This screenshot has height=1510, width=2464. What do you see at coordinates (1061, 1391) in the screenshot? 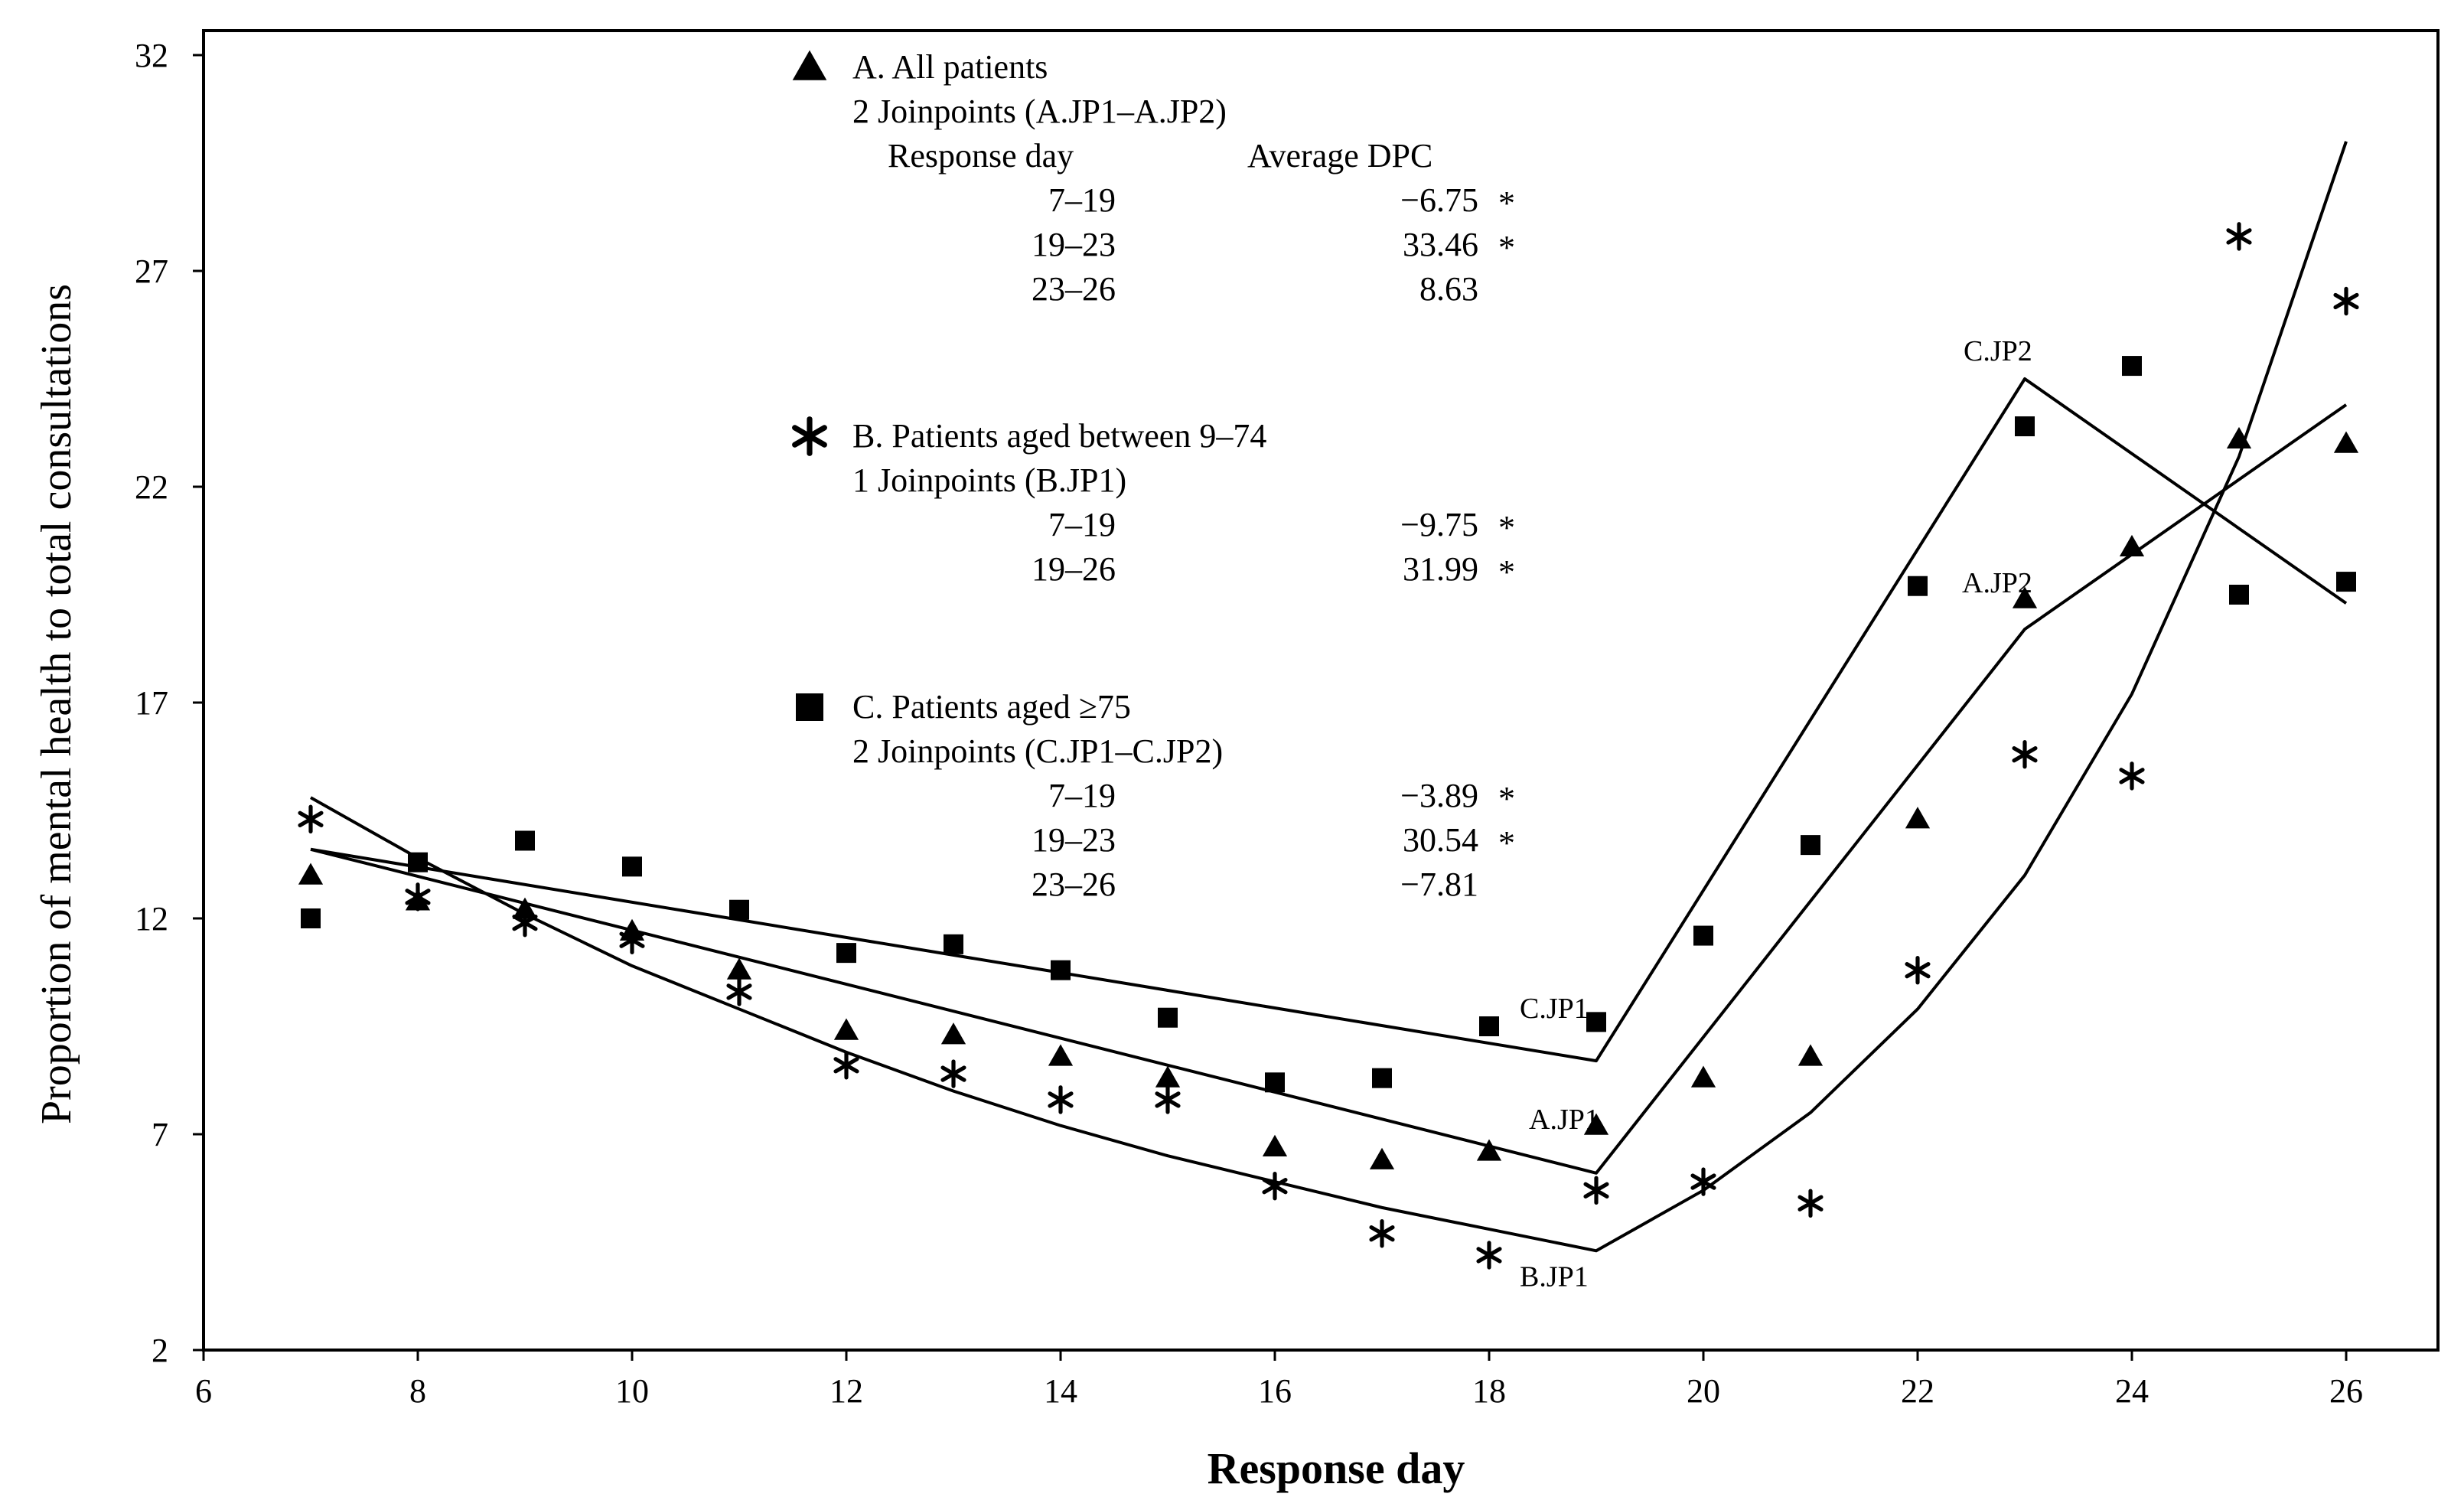
I see `x-tick-label: 14` at bounding box center [1061, 1391].